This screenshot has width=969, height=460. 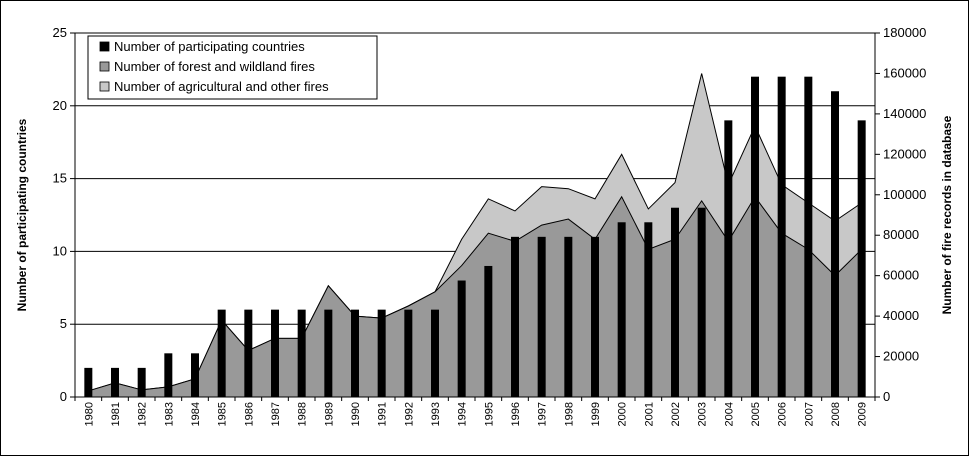 I want to click on y-right-tick-label: 60000, so click(x=901, y=275).